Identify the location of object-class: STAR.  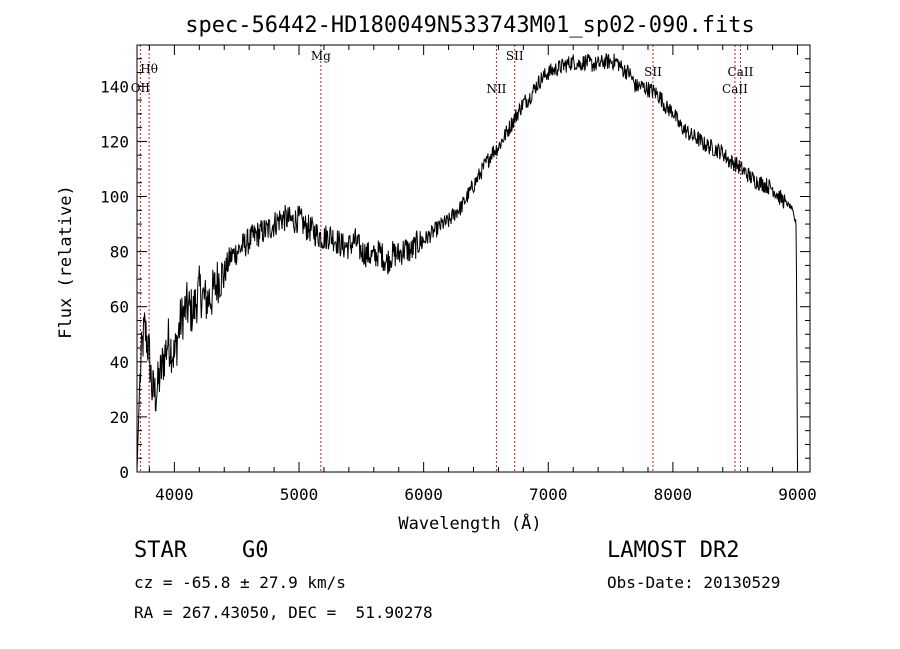
(160, 550).